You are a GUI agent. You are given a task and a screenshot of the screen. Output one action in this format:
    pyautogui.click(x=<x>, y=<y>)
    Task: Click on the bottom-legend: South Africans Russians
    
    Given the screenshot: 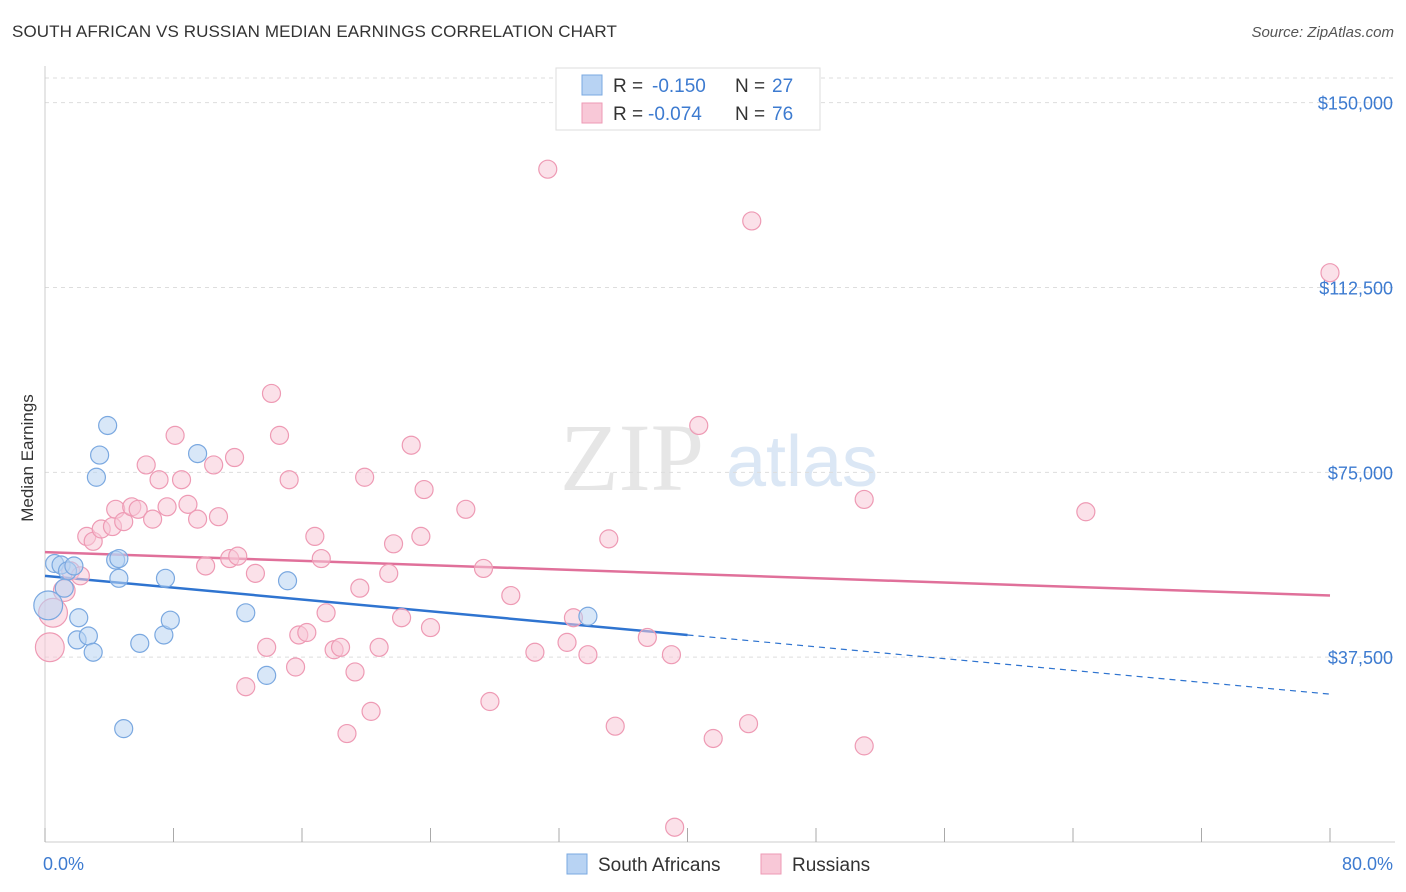 What is the action you would take?
    pyautogui.click(x=718, y=864)
    